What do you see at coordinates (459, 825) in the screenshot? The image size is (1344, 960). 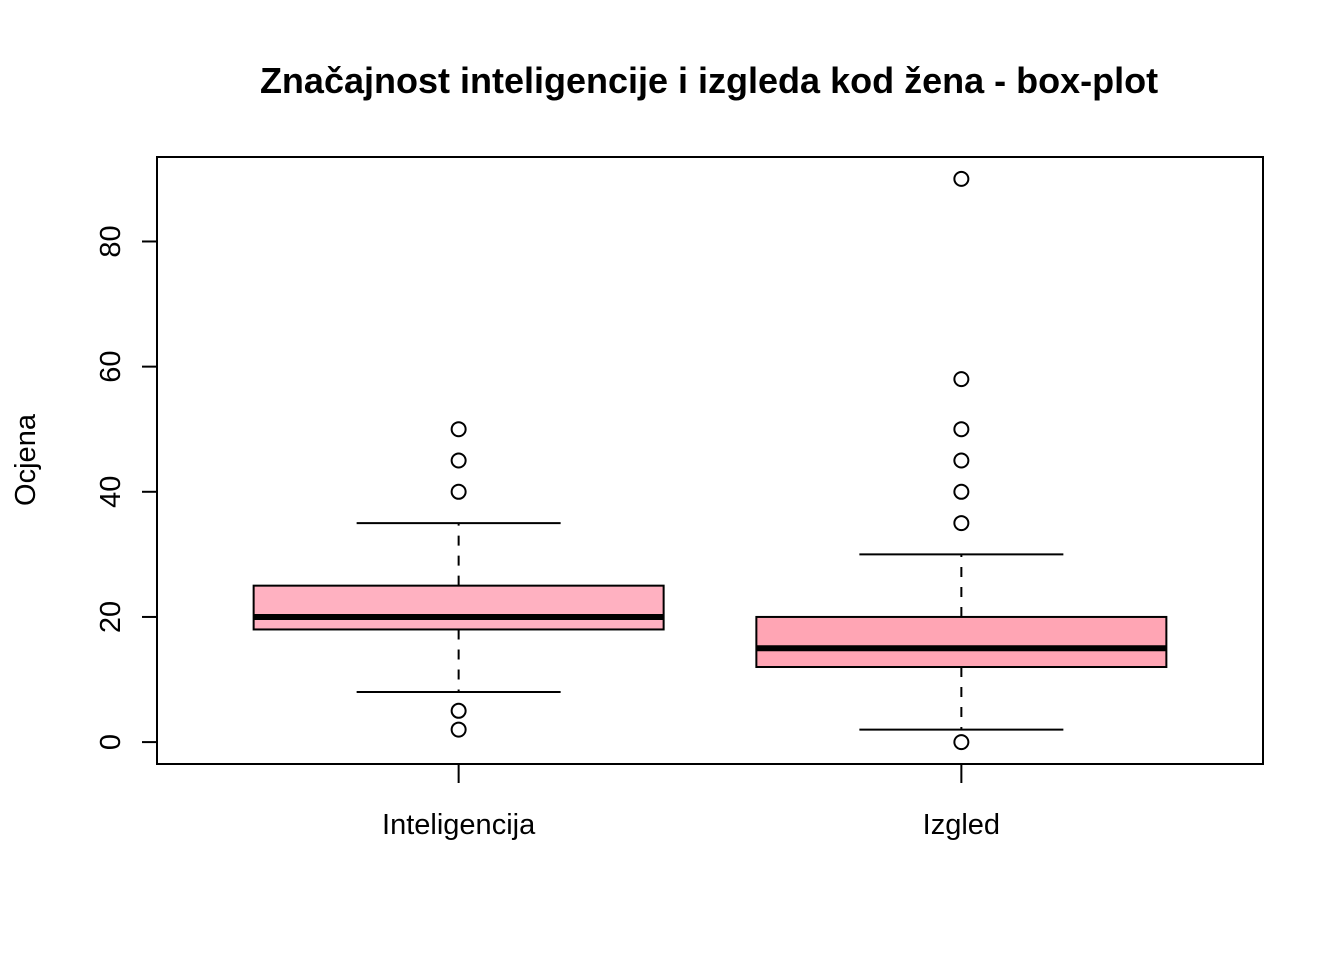 I see `x-tick-label-inteligencija: Inteligencija` at bounding box center [459, 825].